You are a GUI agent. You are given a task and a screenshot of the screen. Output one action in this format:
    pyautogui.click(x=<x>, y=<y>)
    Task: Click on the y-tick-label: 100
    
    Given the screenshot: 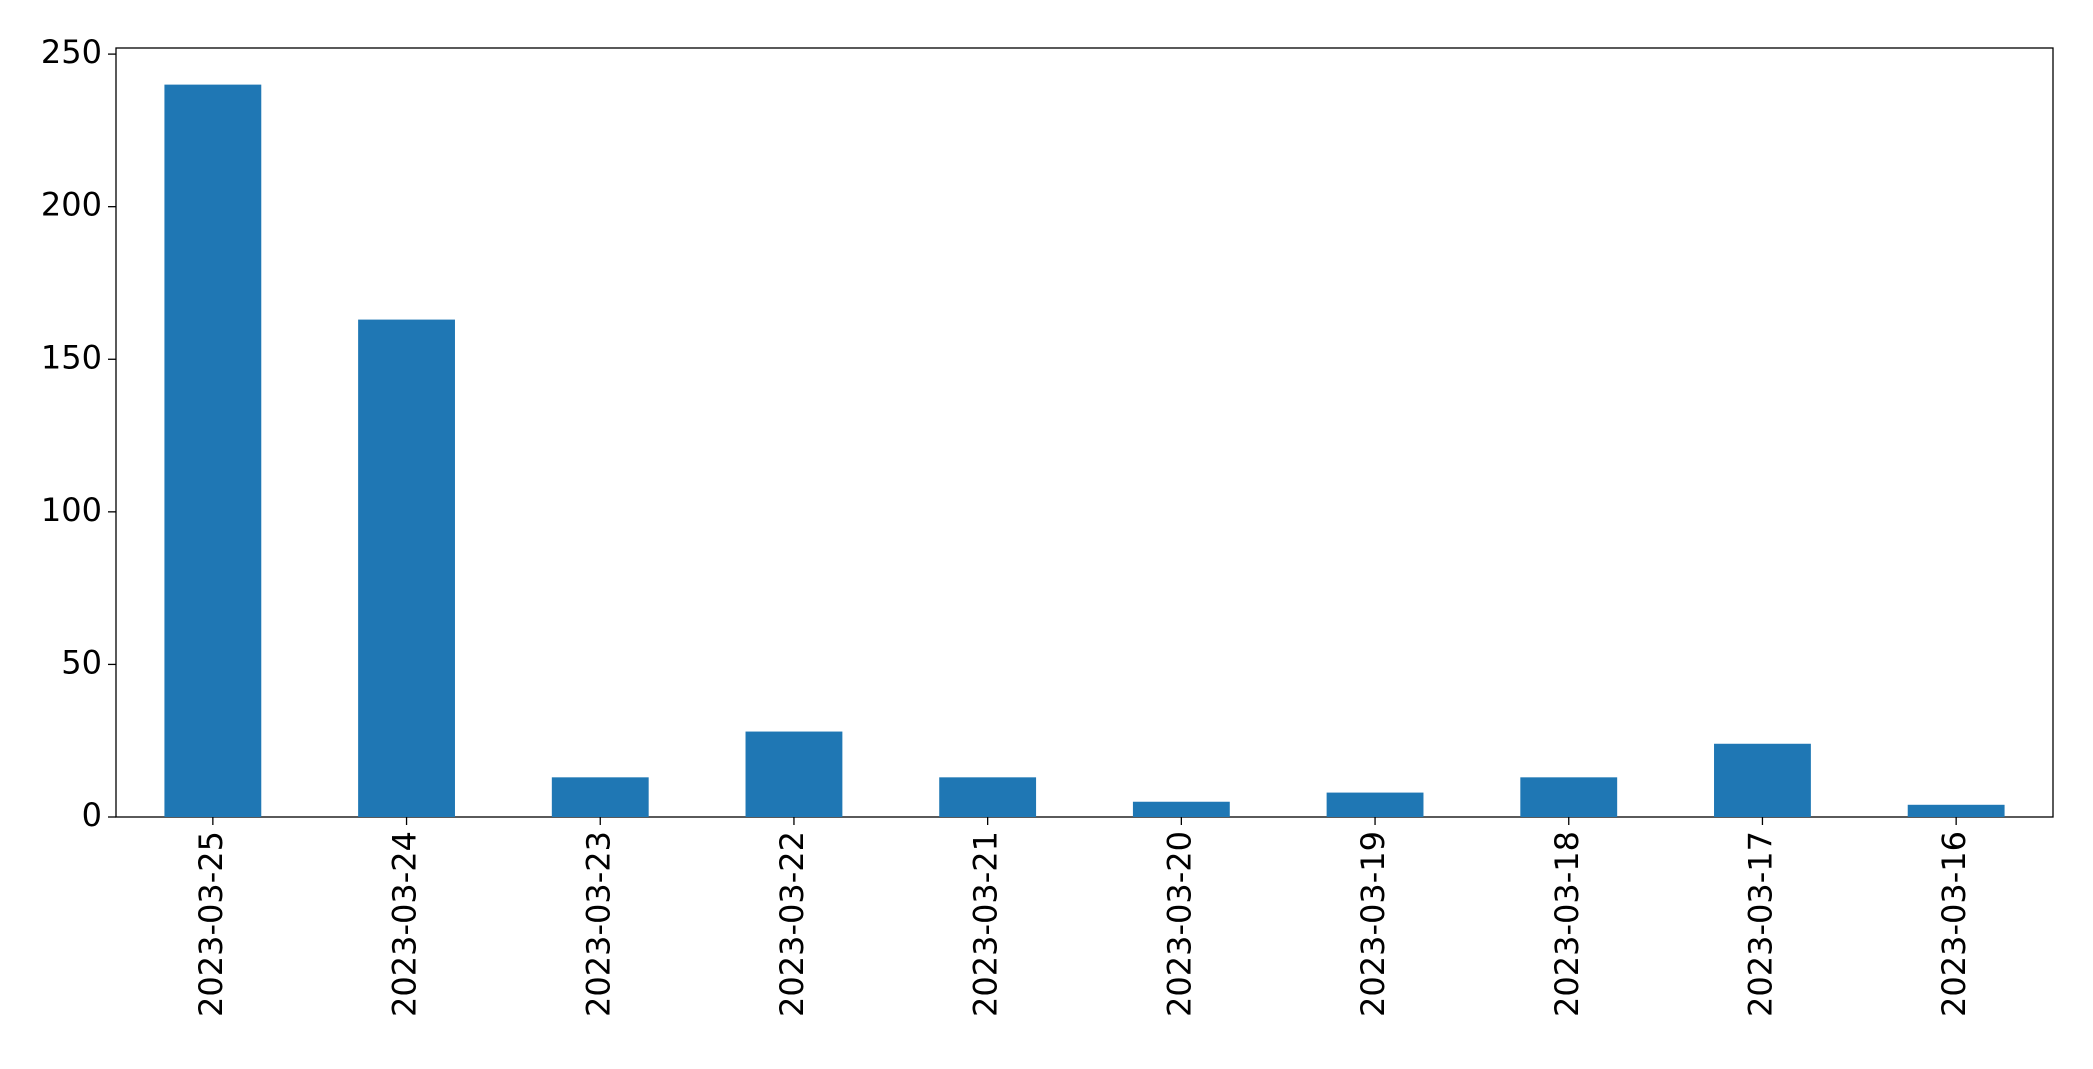 What is the action you would take?
    pyautogui.click(x=71, y=510)
    